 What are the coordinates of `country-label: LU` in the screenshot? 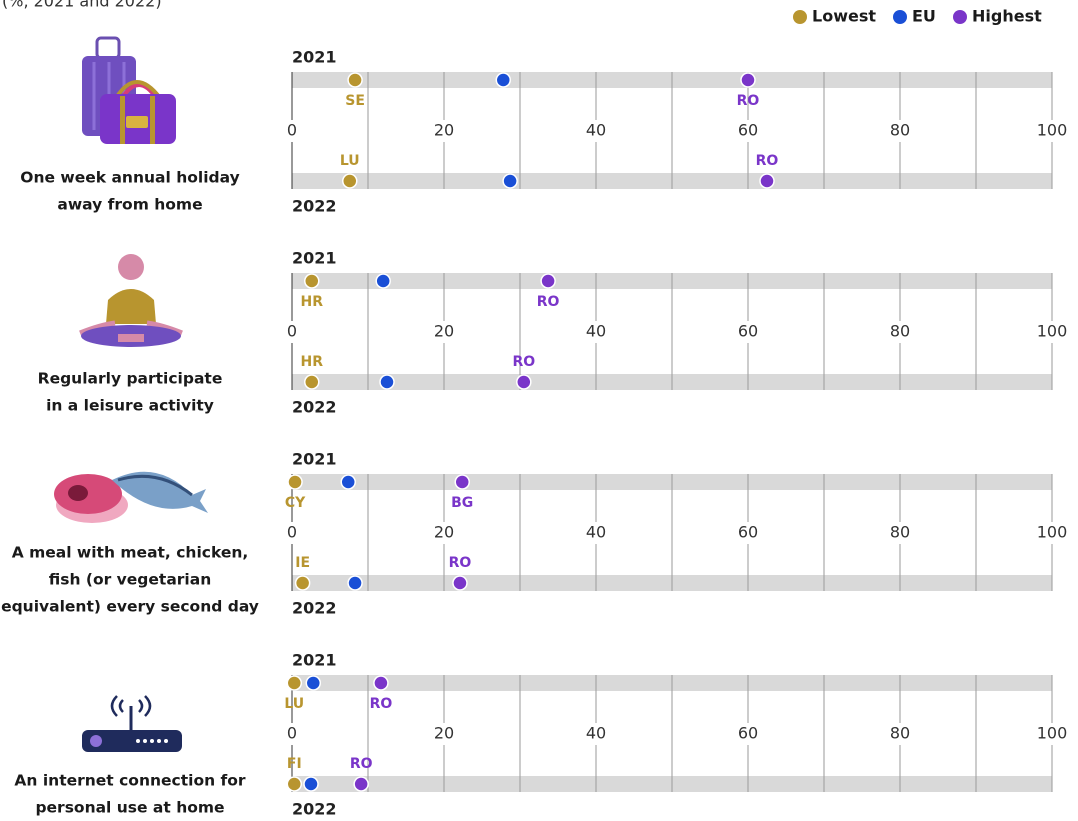 It's located at (294, 704).